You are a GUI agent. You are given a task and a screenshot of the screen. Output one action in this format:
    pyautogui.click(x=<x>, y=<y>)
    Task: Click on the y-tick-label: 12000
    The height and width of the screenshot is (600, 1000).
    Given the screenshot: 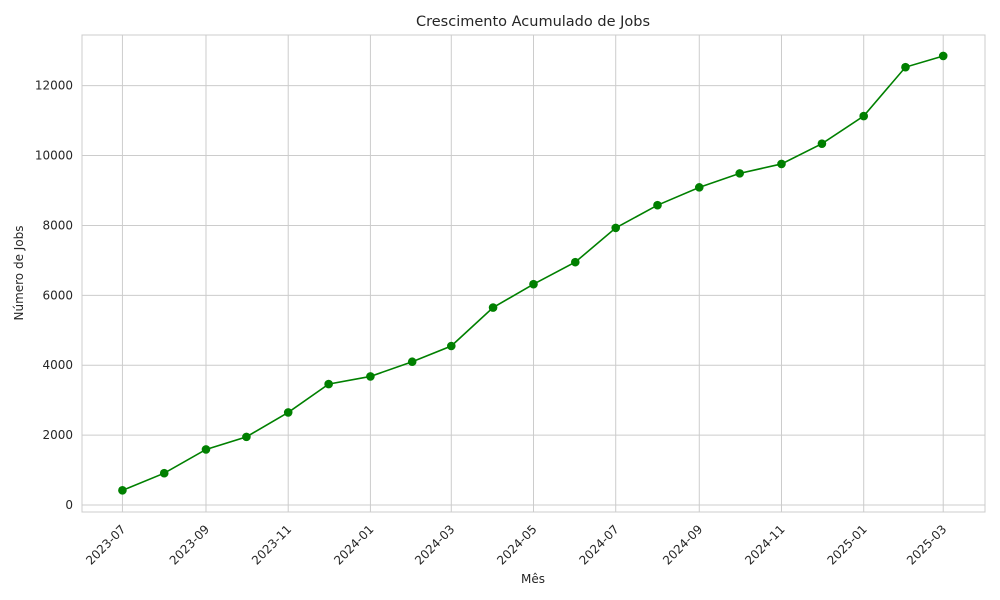 What is the action you would take?
    pyautogui.click(x=54, y=86)
    